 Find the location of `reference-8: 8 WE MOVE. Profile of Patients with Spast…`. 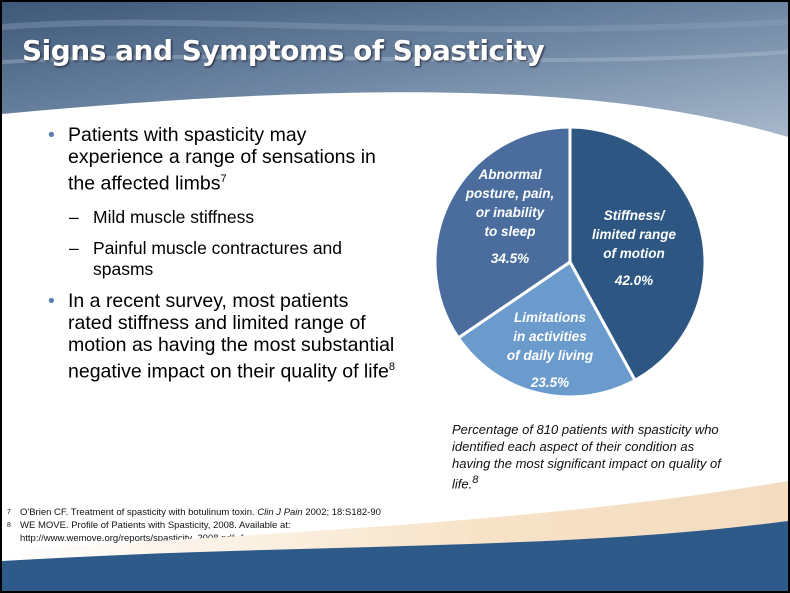

reference-8: 8 WE MOVE. Profile of Patients with Spast… is located at coordinates (194, 525).